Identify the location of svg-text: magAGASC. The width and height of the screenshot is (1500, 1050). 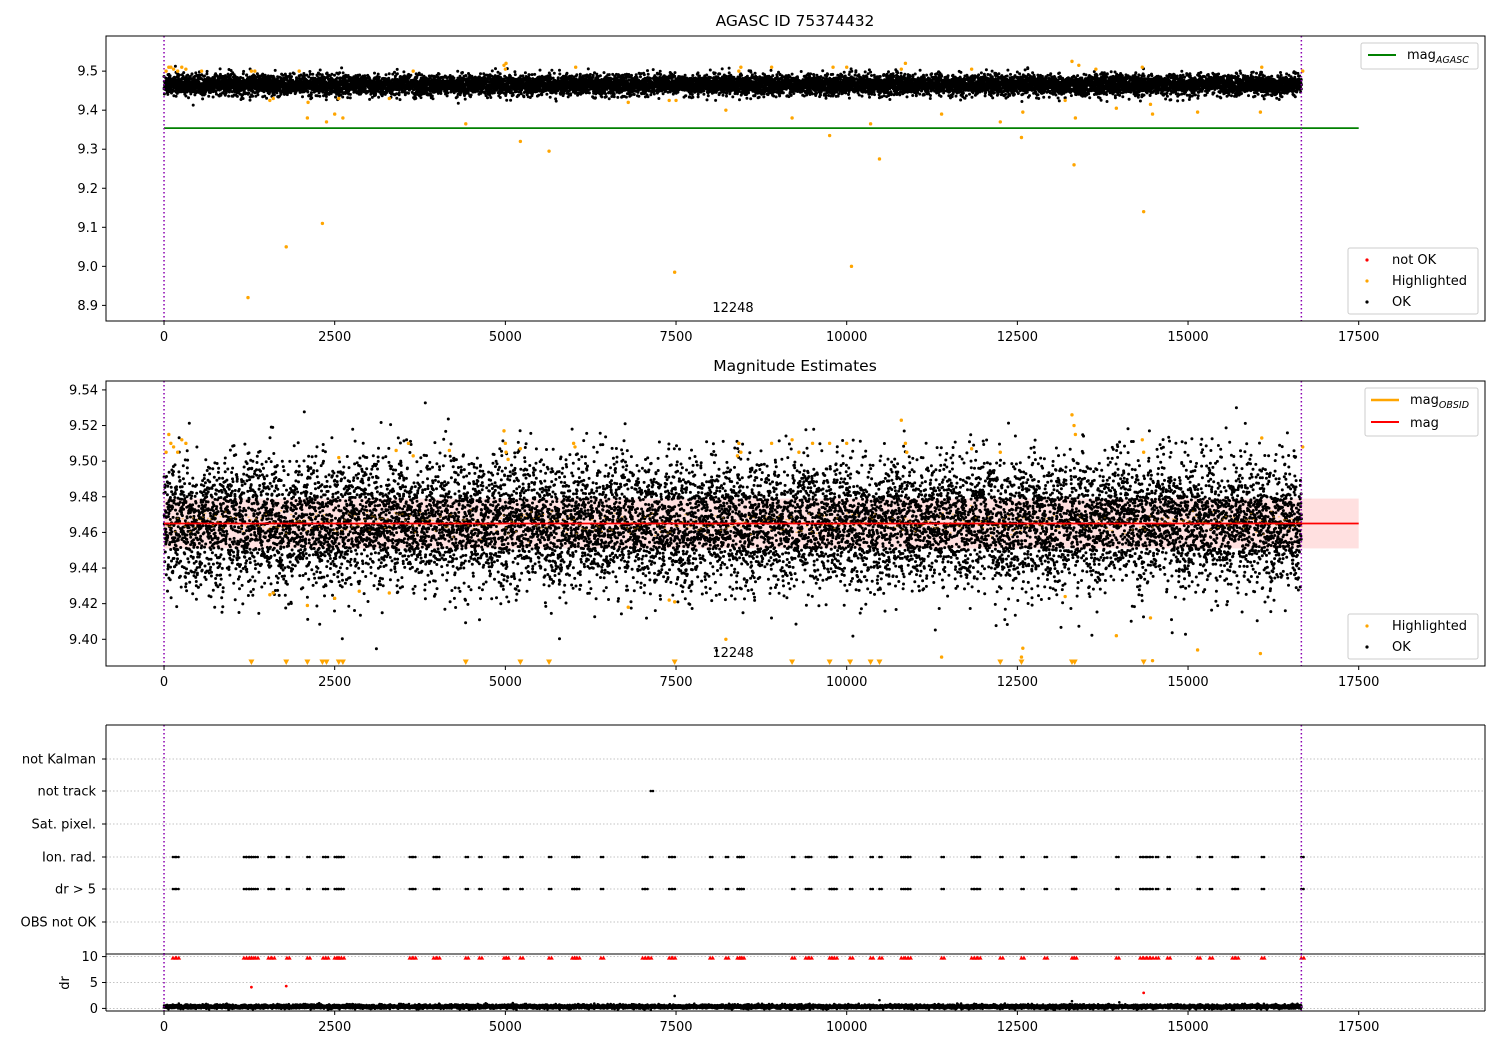
(1438, 57).